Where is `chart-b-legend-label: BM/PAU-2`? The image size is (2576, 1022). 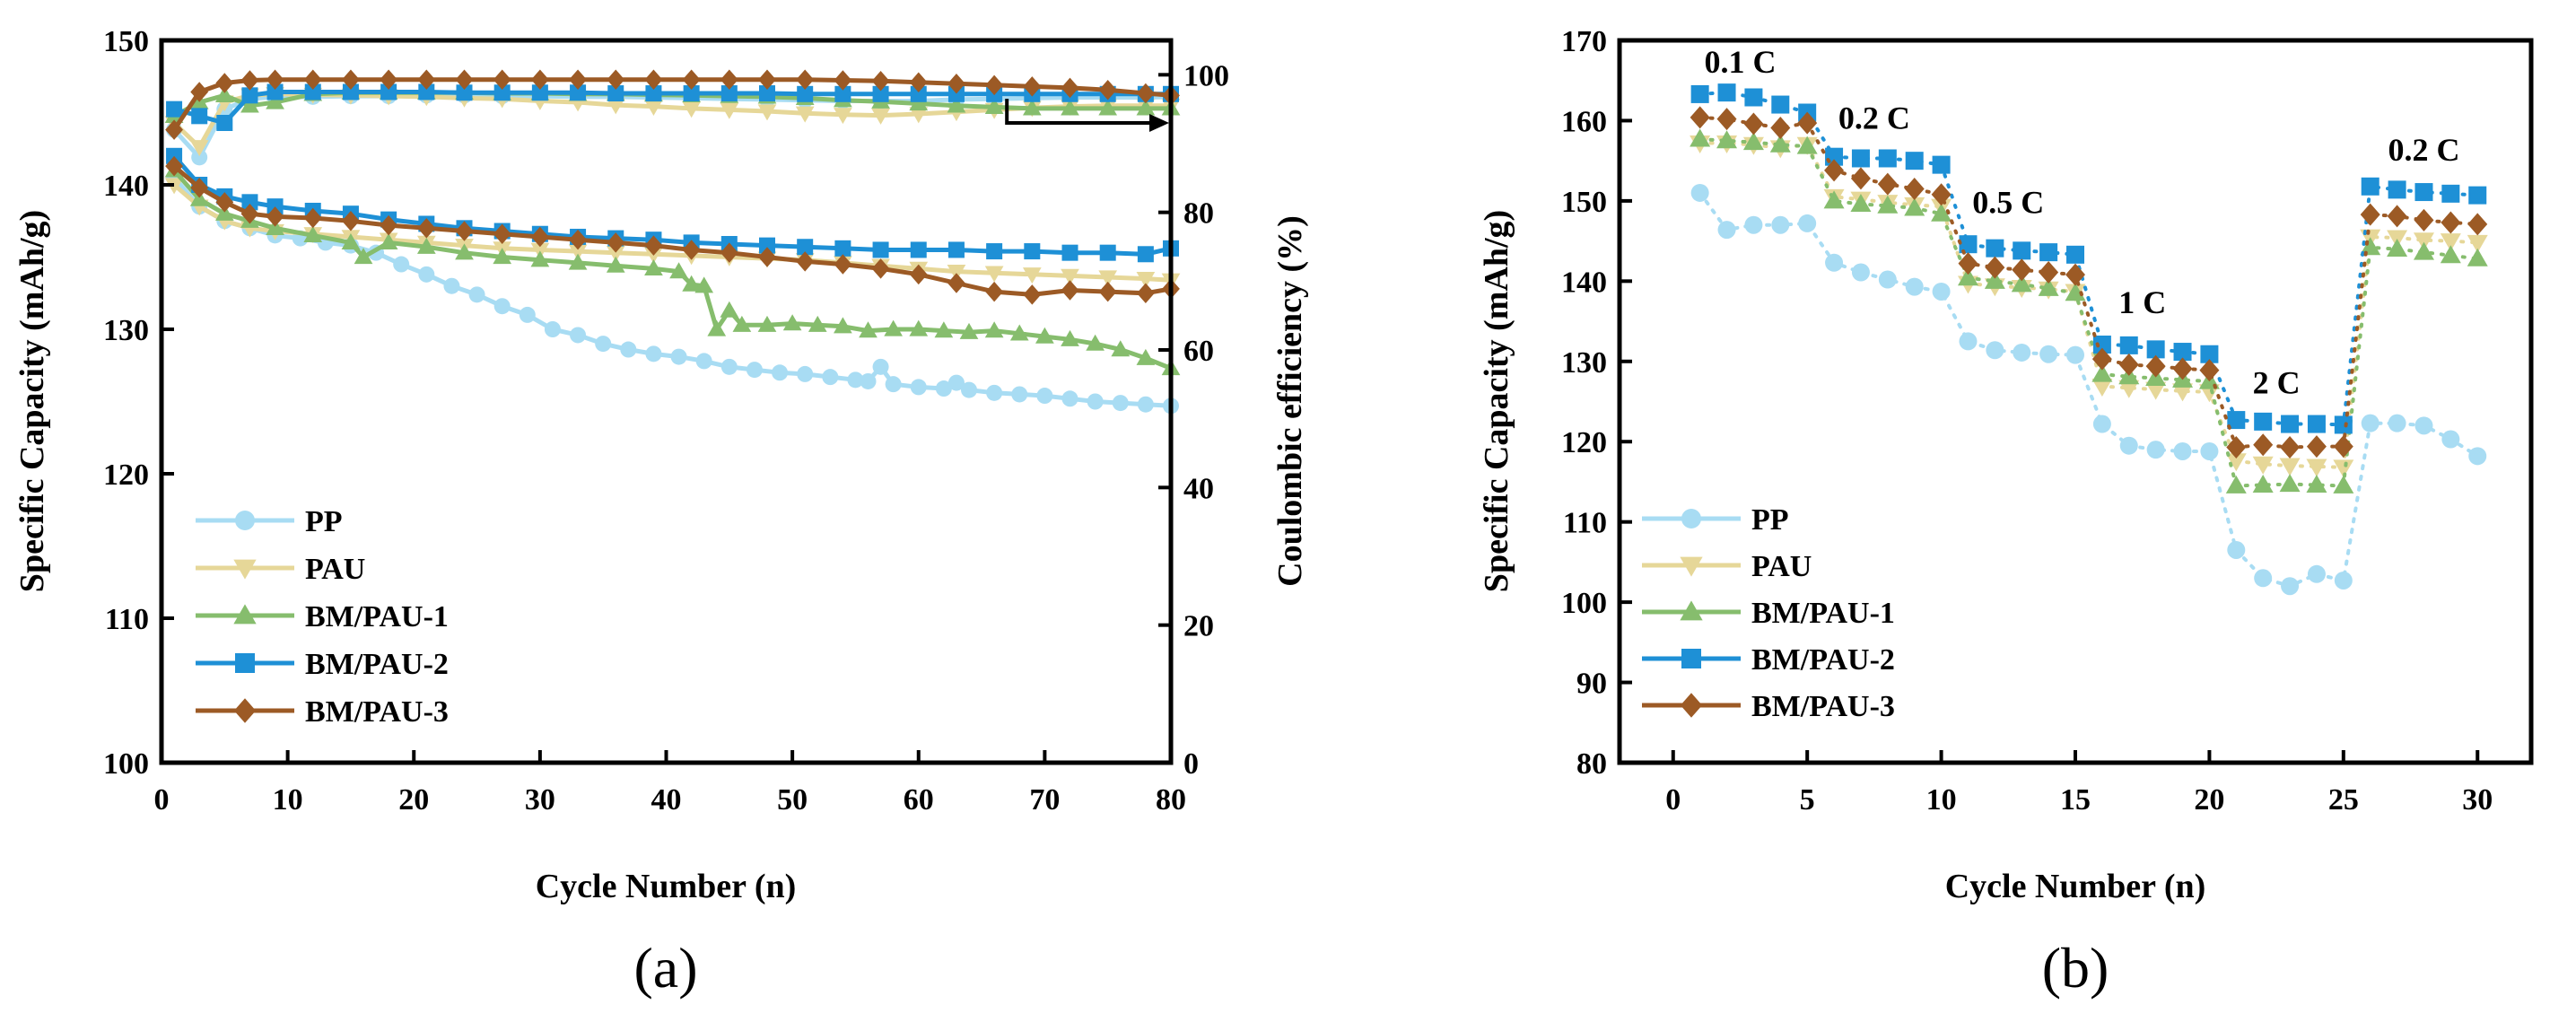 chart-b-legend-label: BM/PAU-2 is located at coordinates (1823, 660).